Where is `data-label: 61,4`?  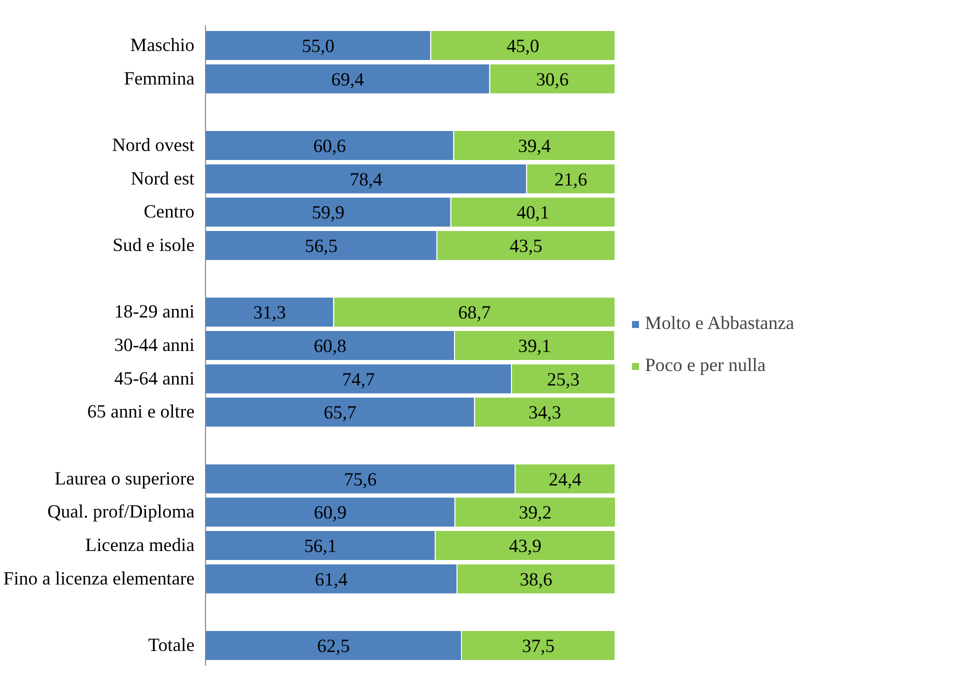 data-label: 61,4 is located at coordinates (331, 579).